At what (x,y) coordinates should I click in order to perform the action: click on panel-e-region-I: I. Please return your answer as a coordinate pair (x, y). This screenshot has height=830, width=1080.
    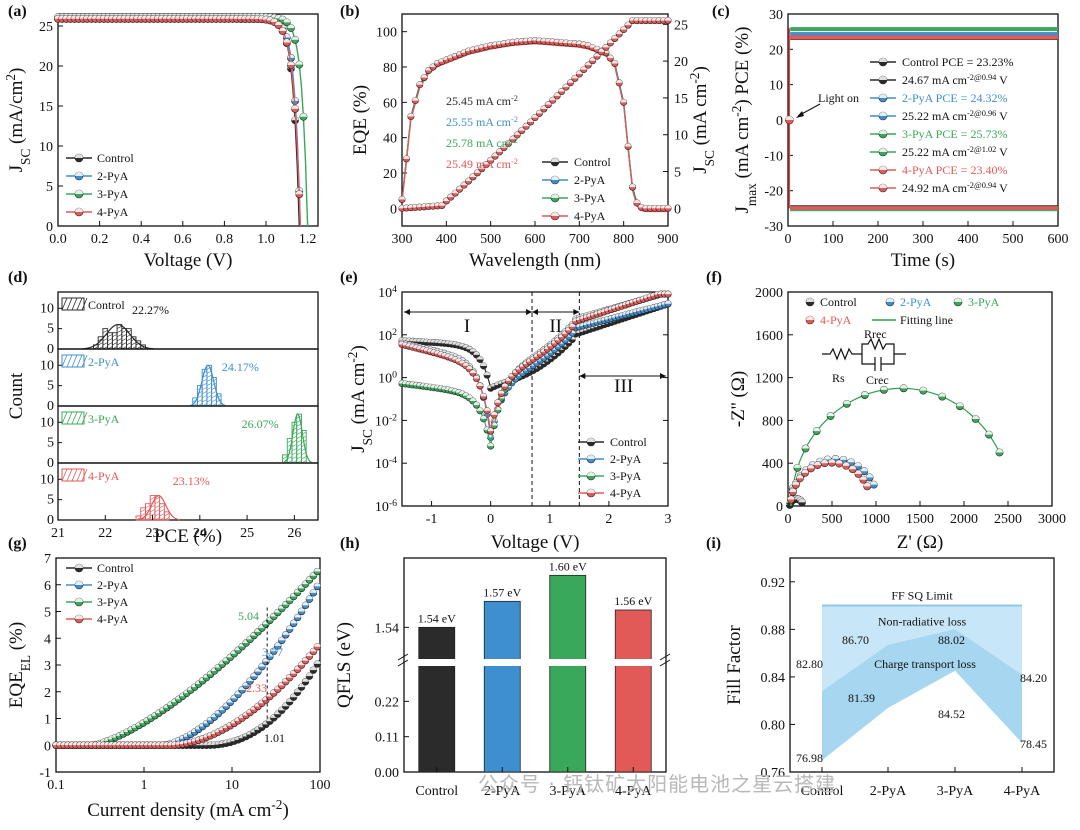
    Looking at the image, I should click on (467, 326).